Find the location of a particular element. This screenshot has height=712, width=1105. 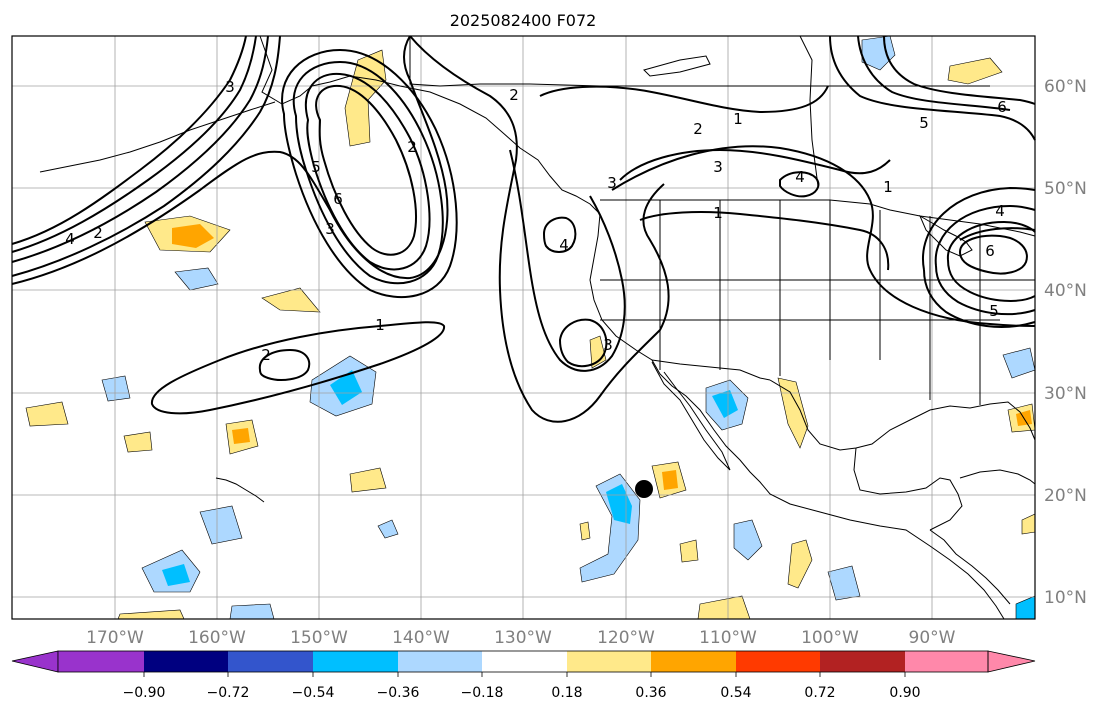

colorbar-tick-label: 0.54 is located at coordinates (735, 693).